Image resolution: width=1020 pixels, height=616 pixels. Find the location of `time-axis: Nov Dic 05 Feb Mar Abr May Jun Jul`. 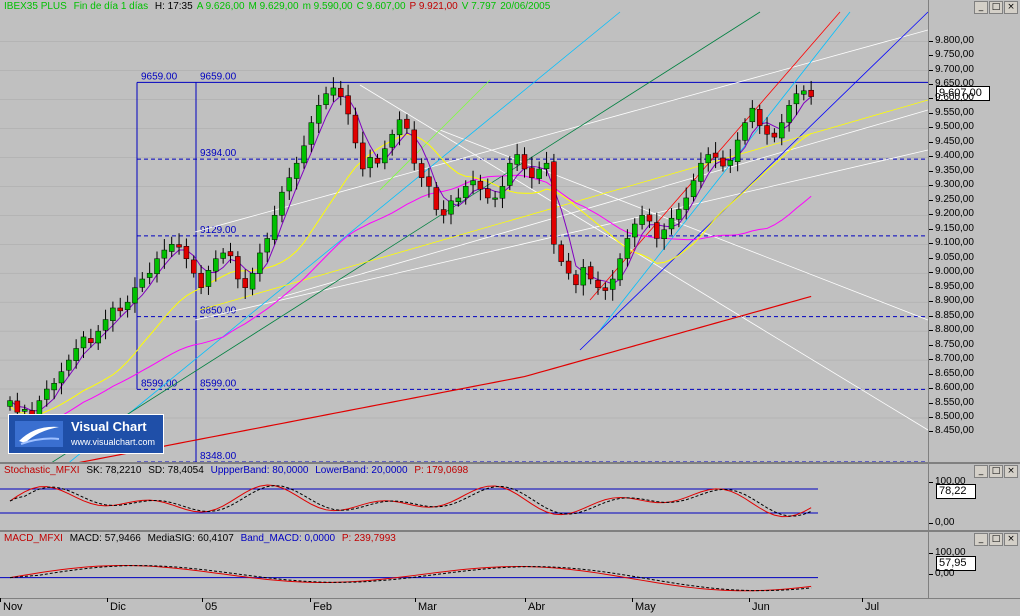

time-axis: Nov Dic 05 Feb Mar Abr May Jun Jul is located at coordinates (510, 607).